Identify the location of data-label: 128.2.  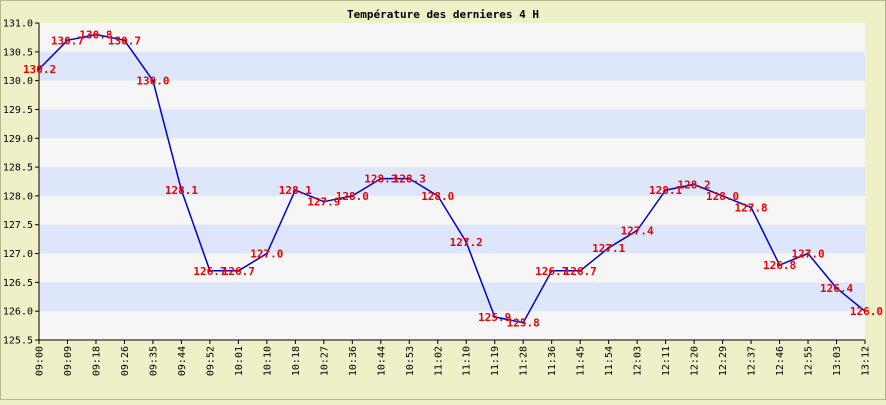
(694, 184).